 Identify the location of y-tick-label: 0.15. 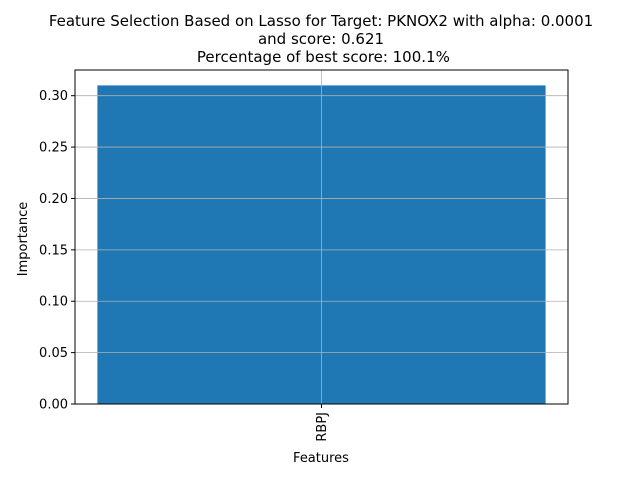
(53, 250).